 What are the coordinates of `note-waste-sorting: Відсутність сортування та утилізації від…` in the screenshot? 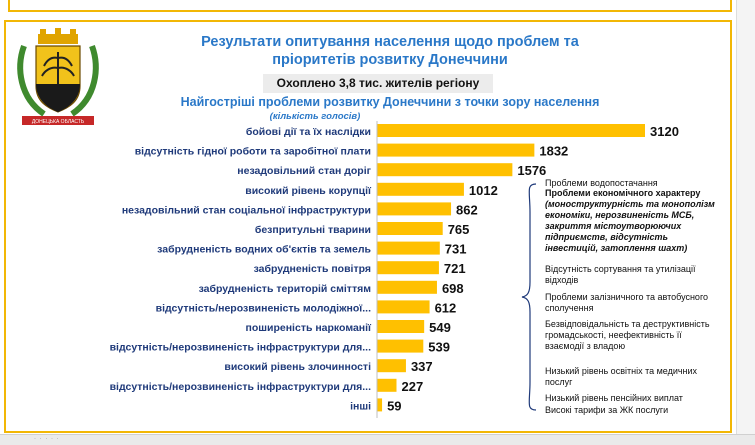 It's located at (620, 274).